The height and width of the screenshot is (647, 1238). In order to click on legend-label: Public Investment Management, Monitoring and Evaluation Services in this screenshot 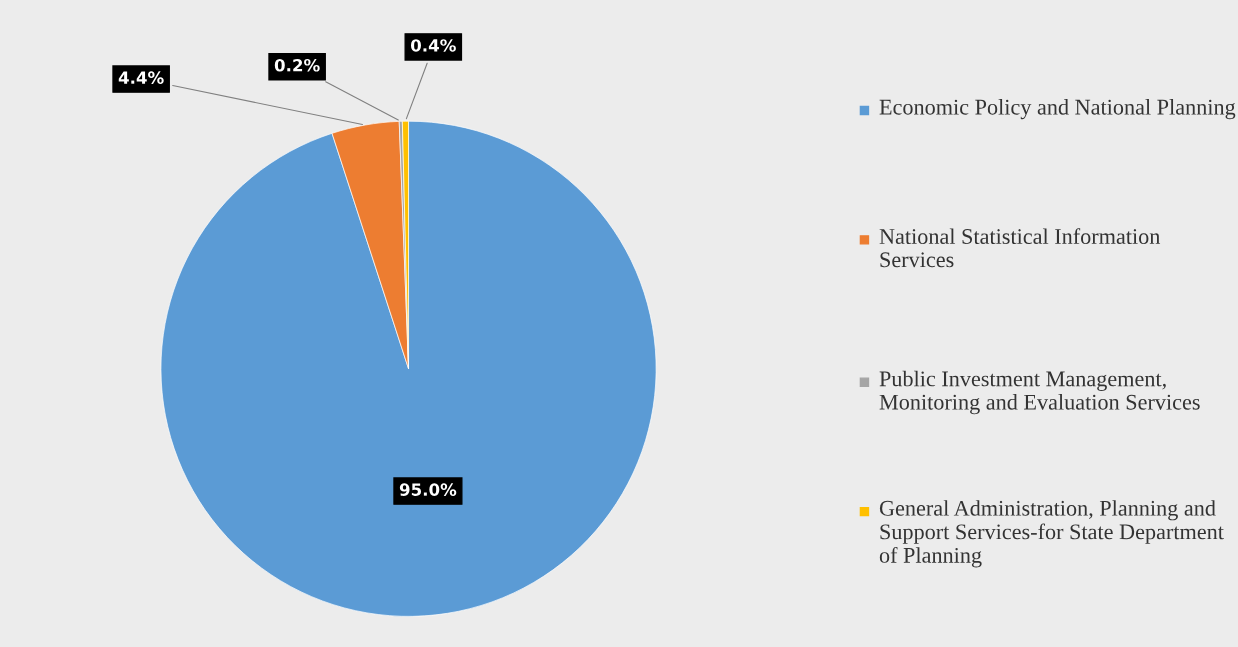, I will do `click(1039, 392)`.